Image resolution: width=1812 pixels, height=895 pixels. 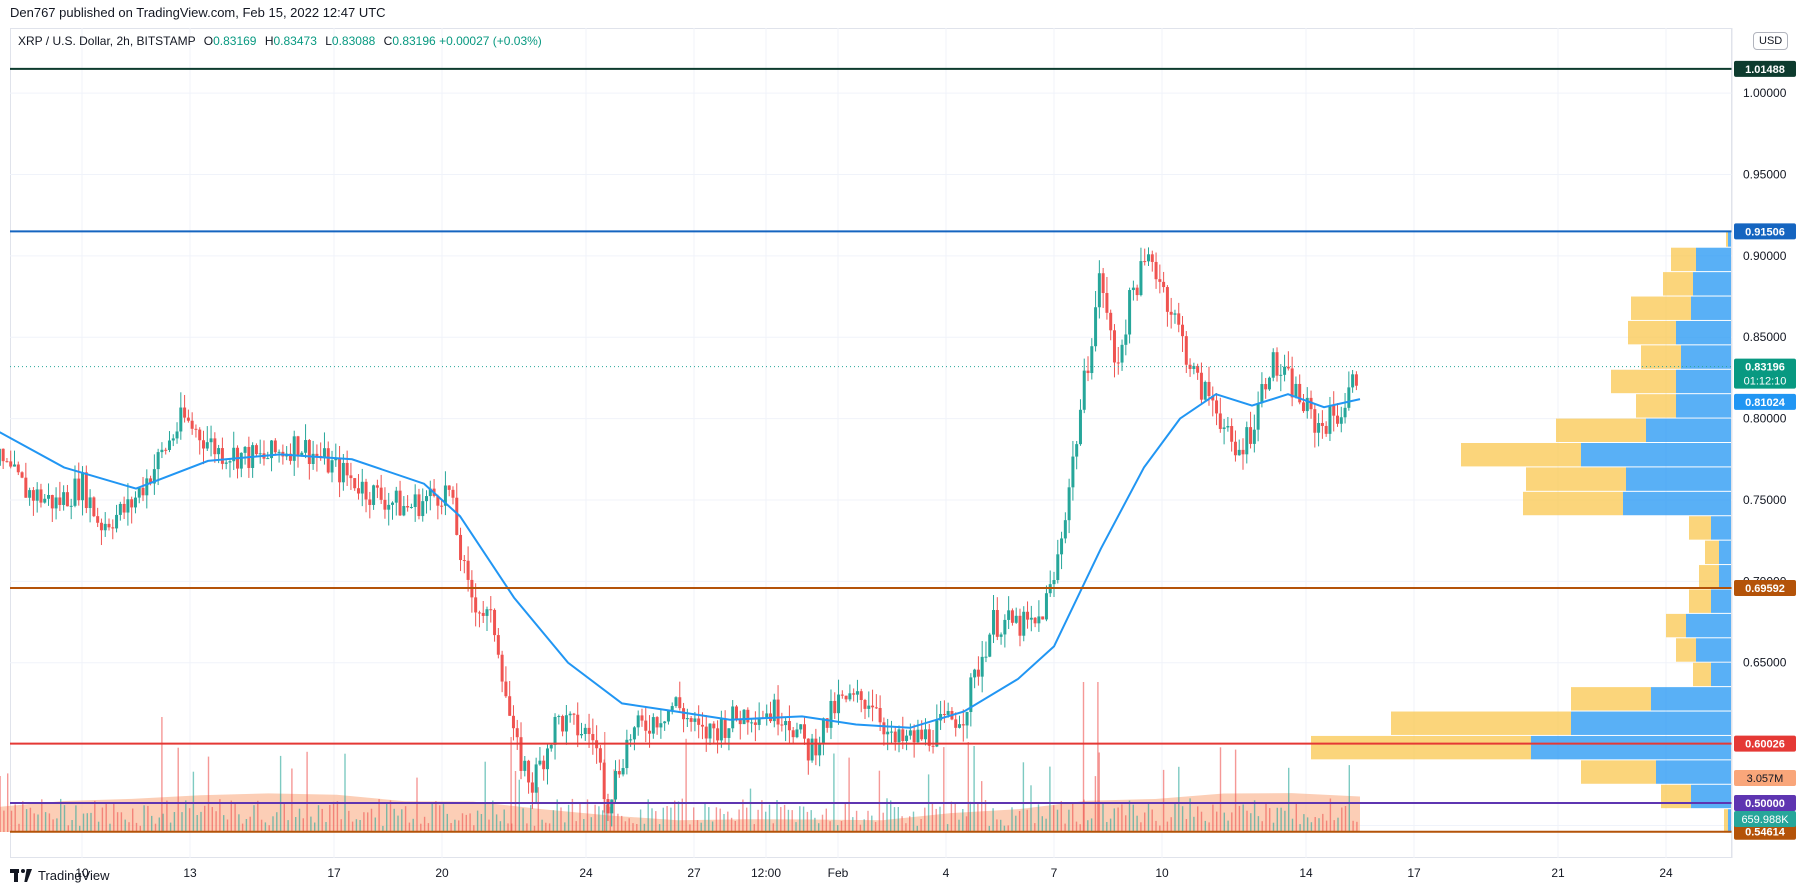 What do you see at coordinates (82, 873) in the screenshot?
I see `x-tick-label: 10` at bounding box center [82, 873].